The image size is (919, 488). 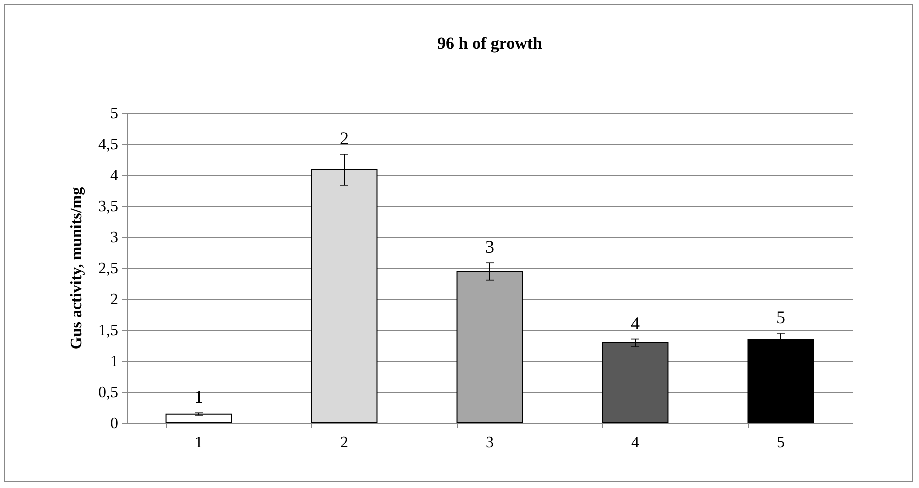 I want to click on x-tick-label: 1, so click(x=199, y=443).